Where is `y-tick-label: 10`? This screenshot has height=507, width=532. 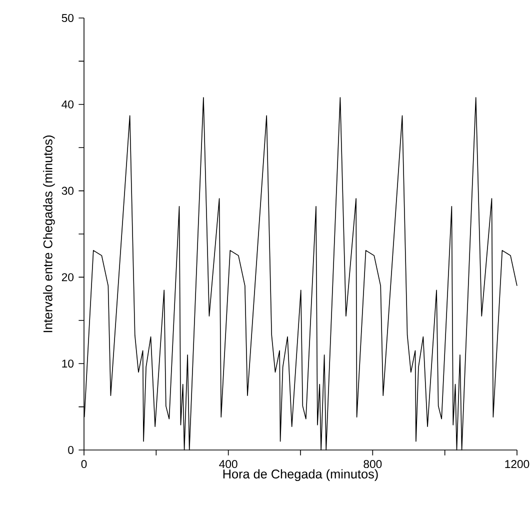
y-tick-label: 10 is located at coordinates (68, 364).